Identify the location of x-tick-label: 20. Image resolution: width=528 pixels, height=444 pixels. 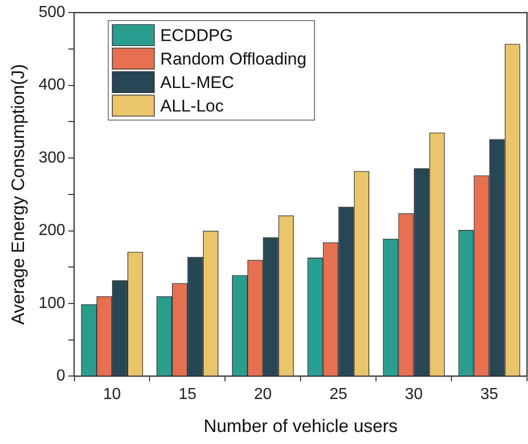
(263, 395).